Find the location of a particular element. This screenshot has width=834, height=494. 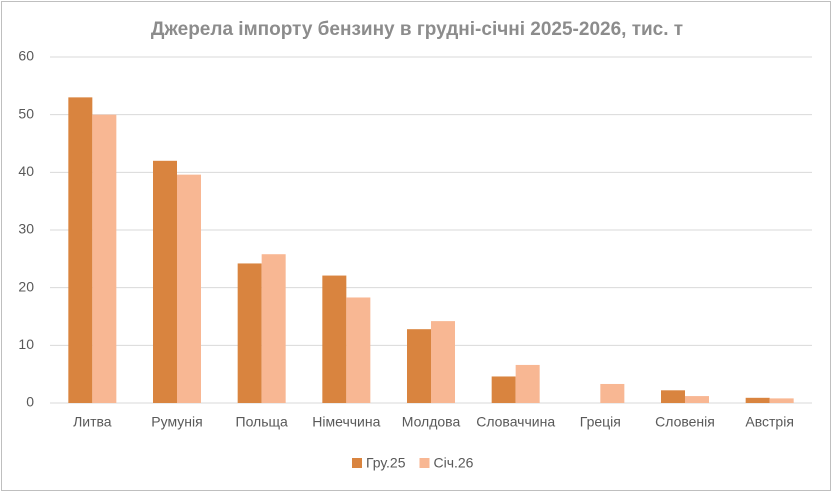

y-tick-label: 60 is located at coordinates (26, 56).